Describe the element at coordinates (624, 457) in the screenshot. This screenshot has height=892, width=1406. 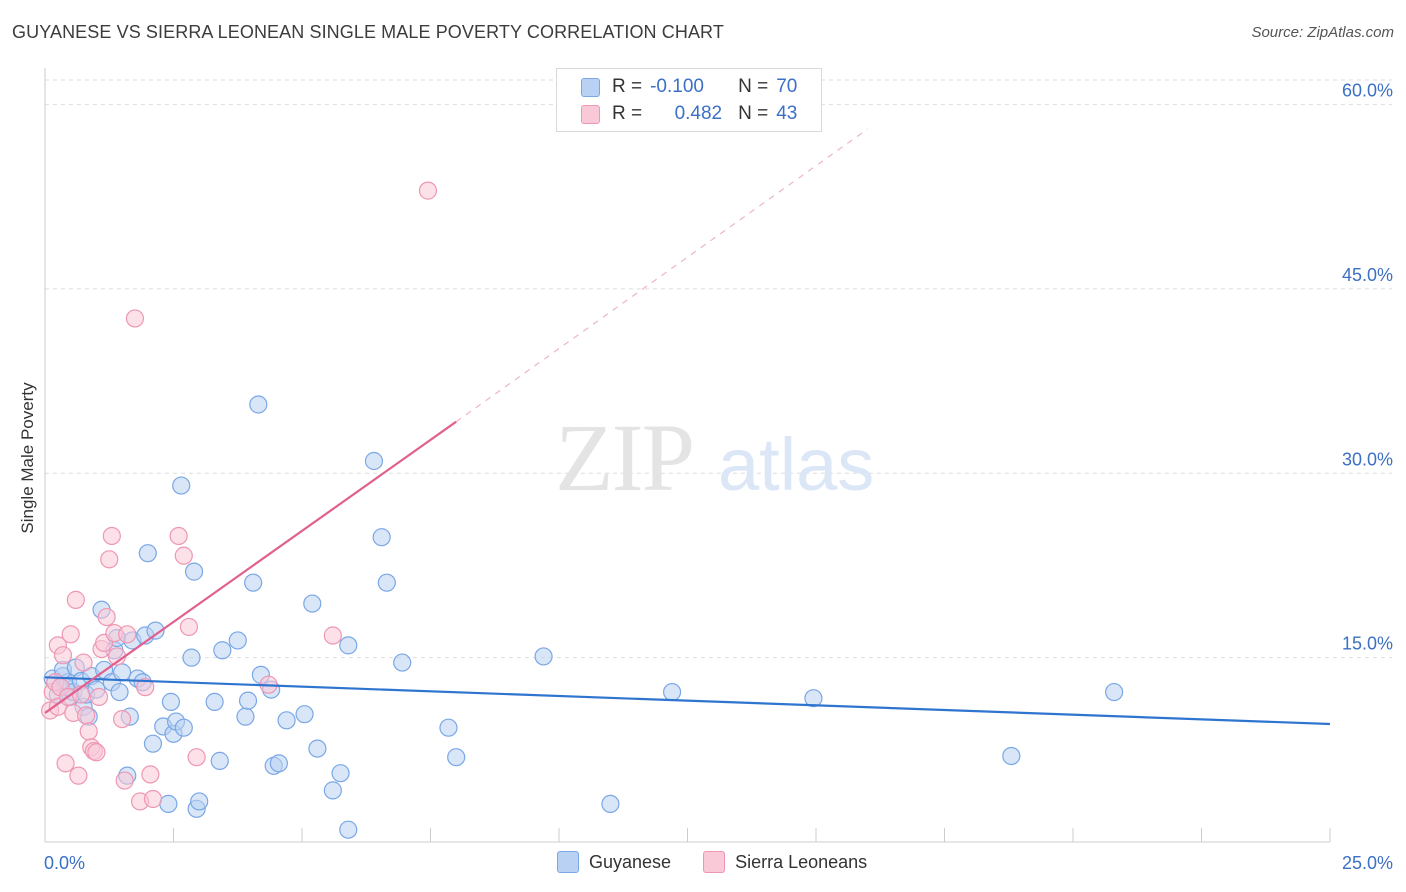
I see `watermark-zip: ZIP` at that location.